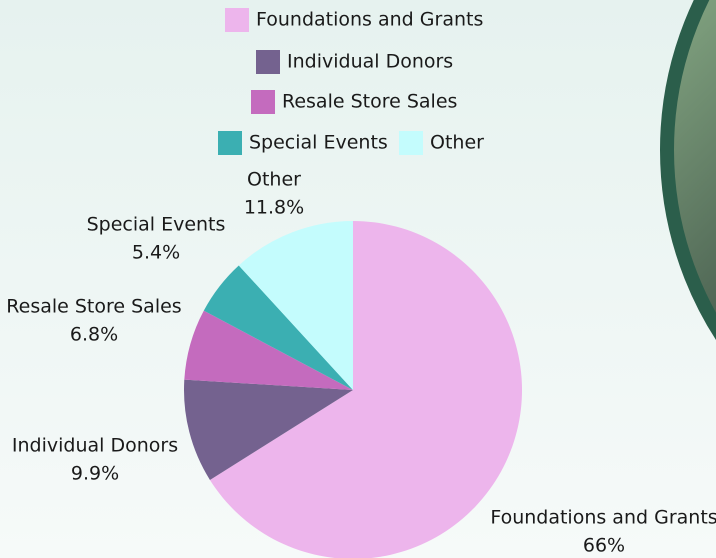 This screenshot has width=716, height=558. I want to click on legend-label: Special Events, so click(318, 143).